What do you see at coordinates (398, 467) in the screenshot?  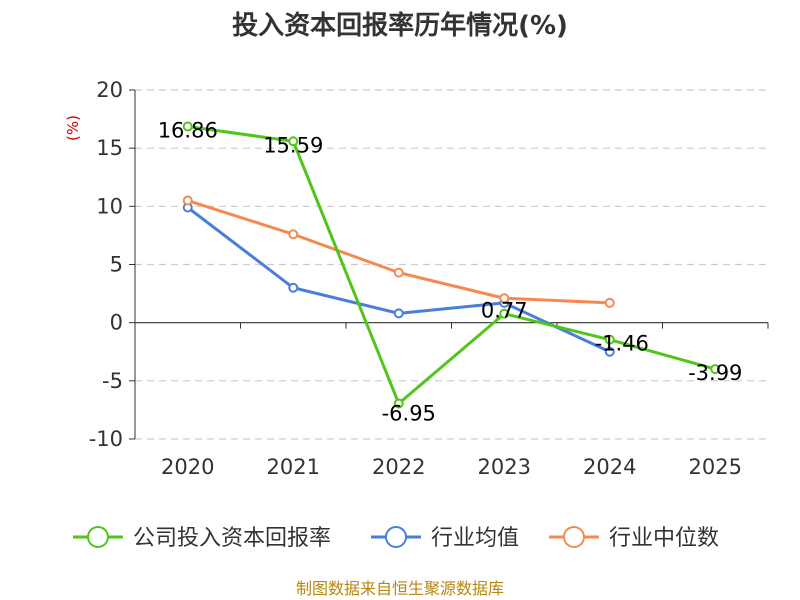 I see `x-tick-label: 2022` at bounding box center [398, 467].